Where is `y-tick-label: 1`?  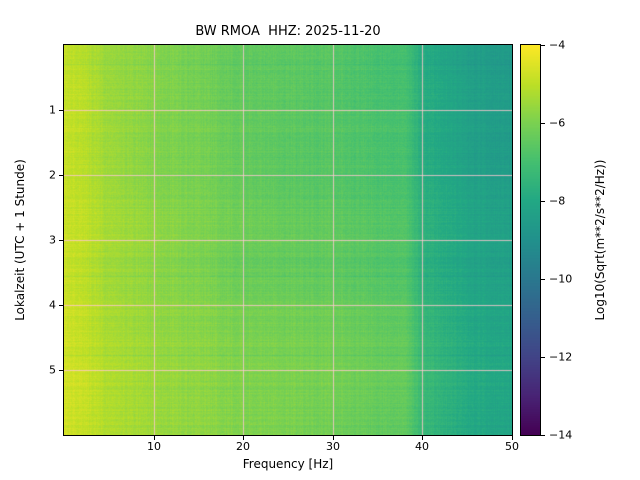
y-tick-label: 1 is located at coordinates (52, 110).